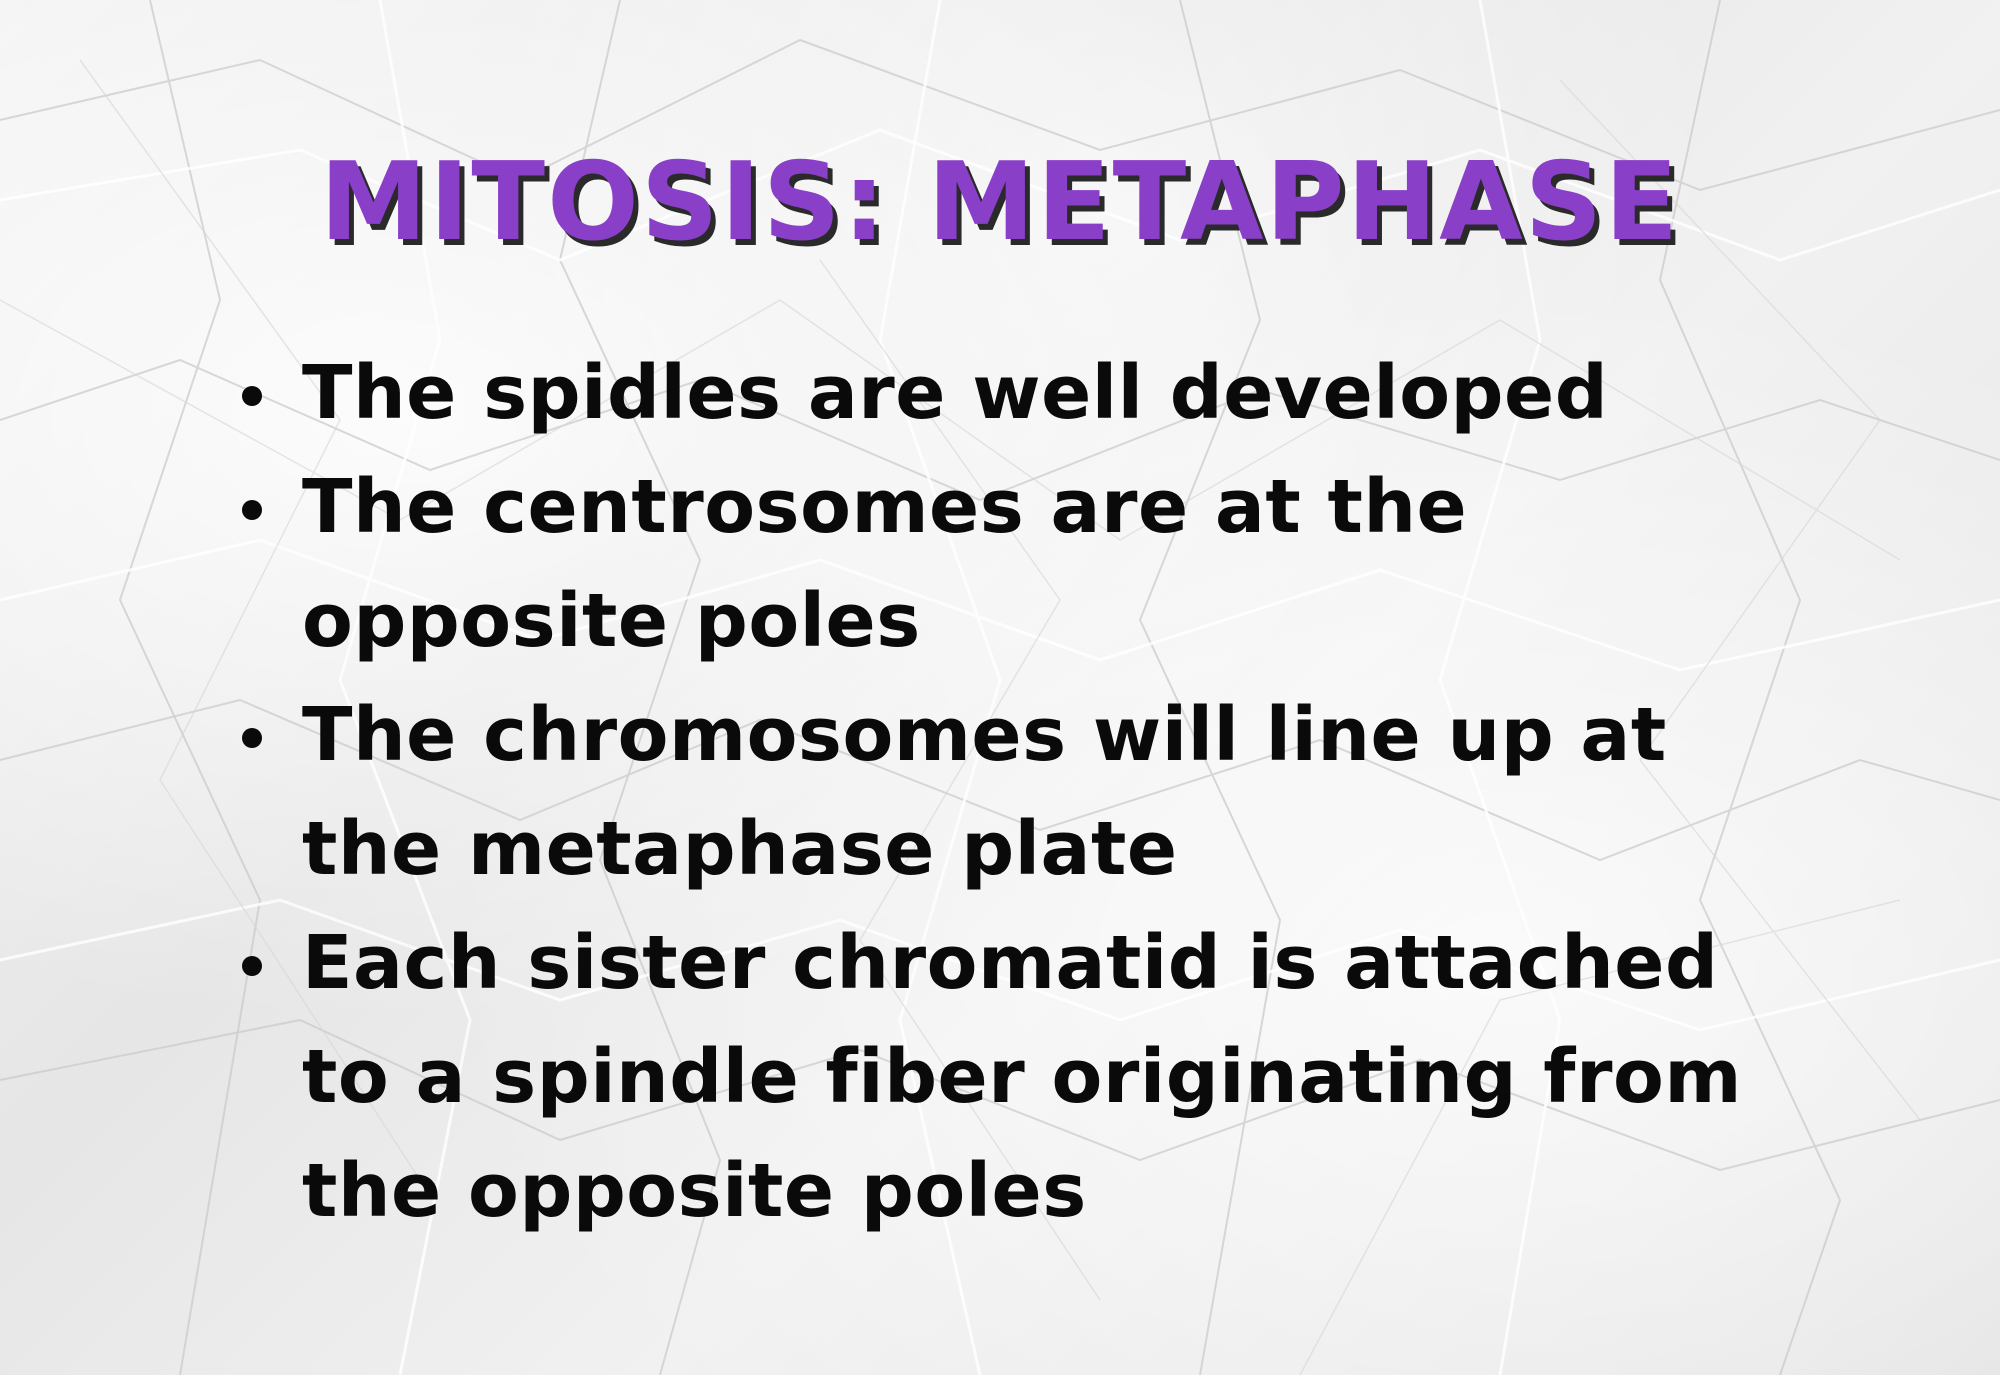  Describe the element at coordinates (1000, 202) in the screenshot. I see `slide-title: MITOSIS: METAPHASE` at that location.